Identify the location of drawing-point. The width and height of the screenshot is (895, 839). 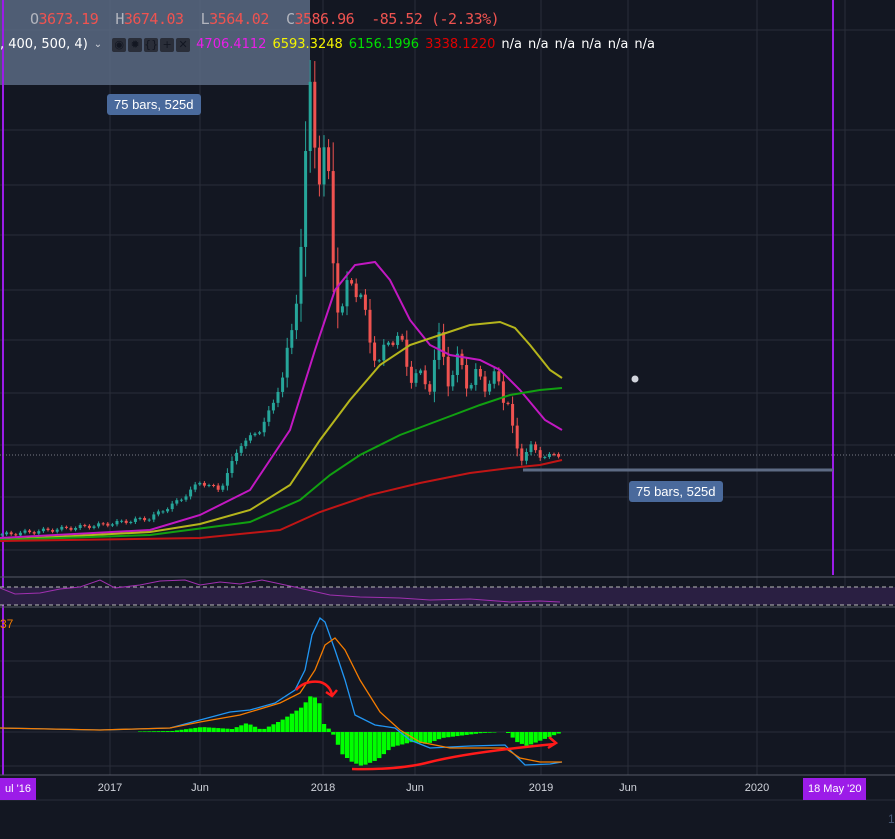
(635, 379).